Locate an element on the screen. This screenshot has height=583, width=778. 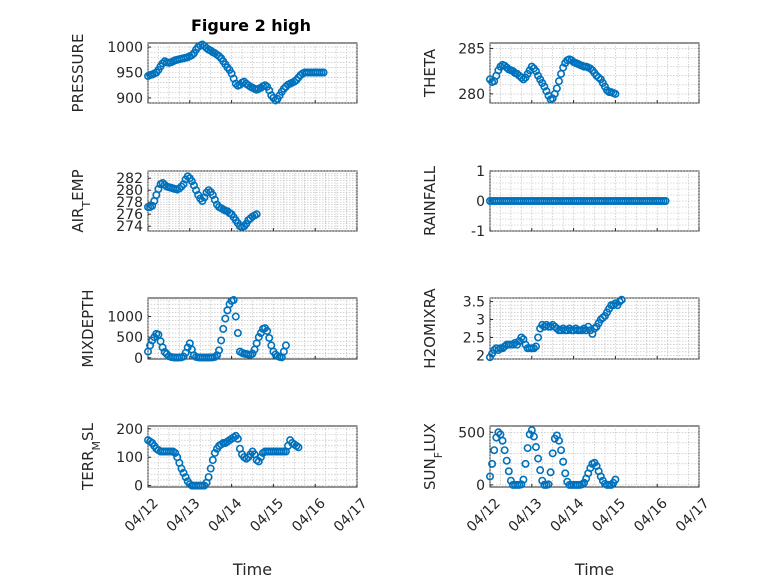
y-axis-label: MIXDEPTH is located at coordinates (88, 328).